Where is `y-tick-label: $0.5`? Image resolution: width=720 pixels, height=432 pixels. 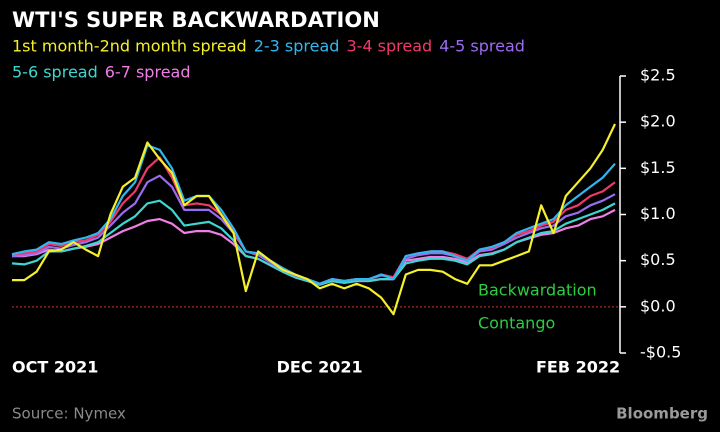 y-tick-label: $0.5 is located at coordinates (658, 259).